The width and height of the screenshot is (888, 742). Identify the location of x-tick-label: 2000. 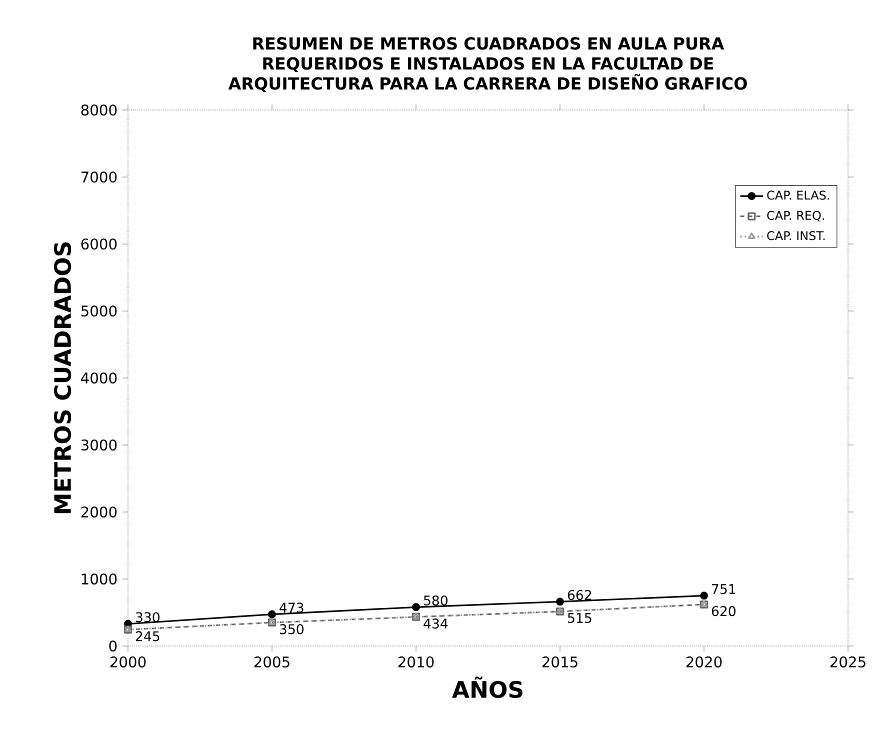
(128, 662).